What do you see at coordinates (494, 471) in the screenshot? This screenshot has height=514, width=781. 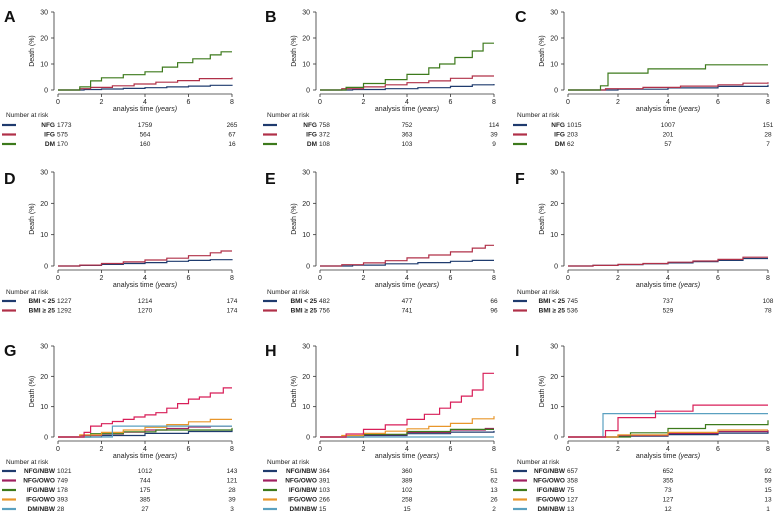 I see `risk-count: 51` at bounding box center [494, 471].